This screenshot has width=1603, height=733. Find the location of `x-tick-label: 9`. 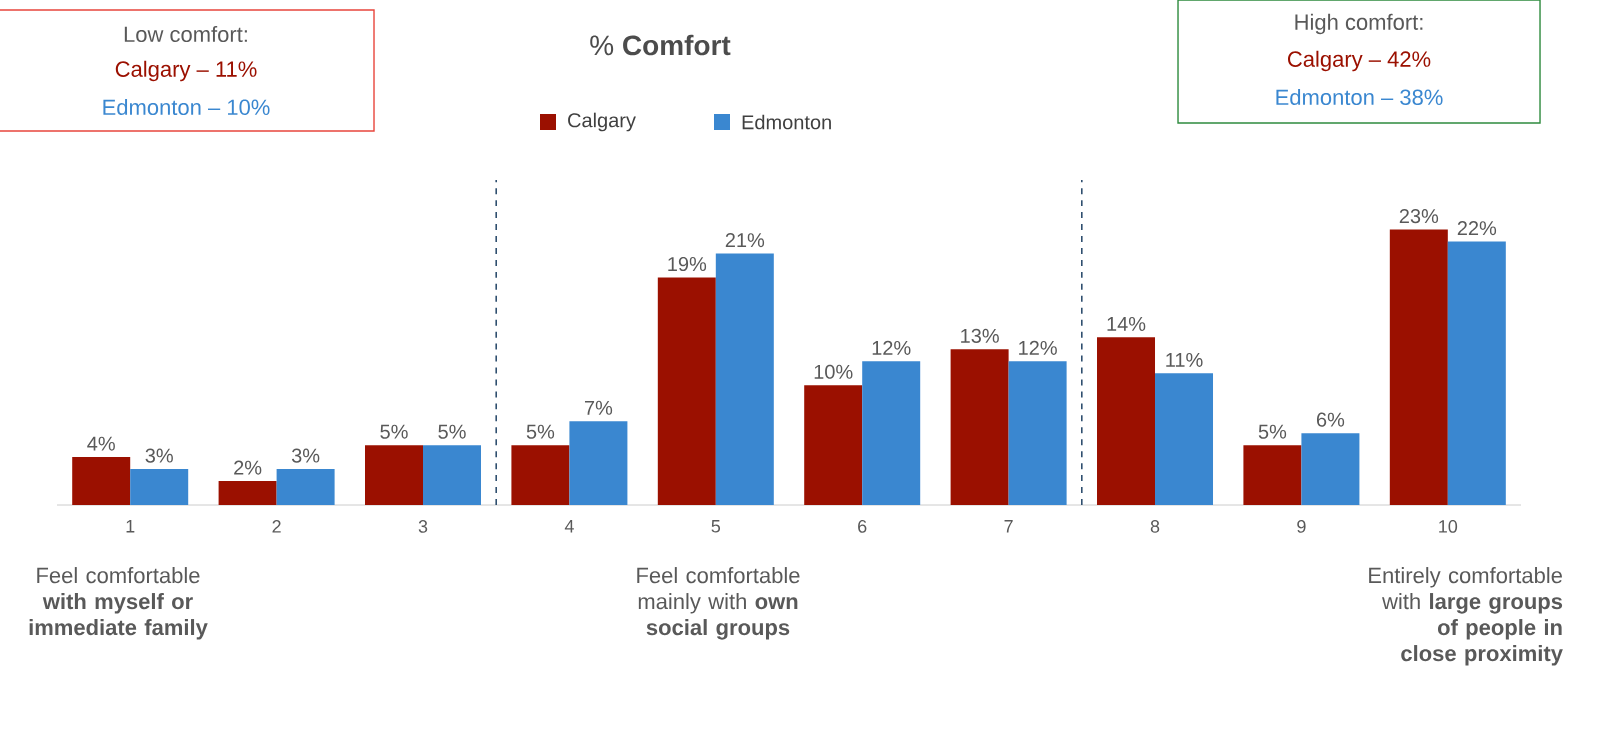

x-tick-label: 9 is located at coordinates (1301, 526).